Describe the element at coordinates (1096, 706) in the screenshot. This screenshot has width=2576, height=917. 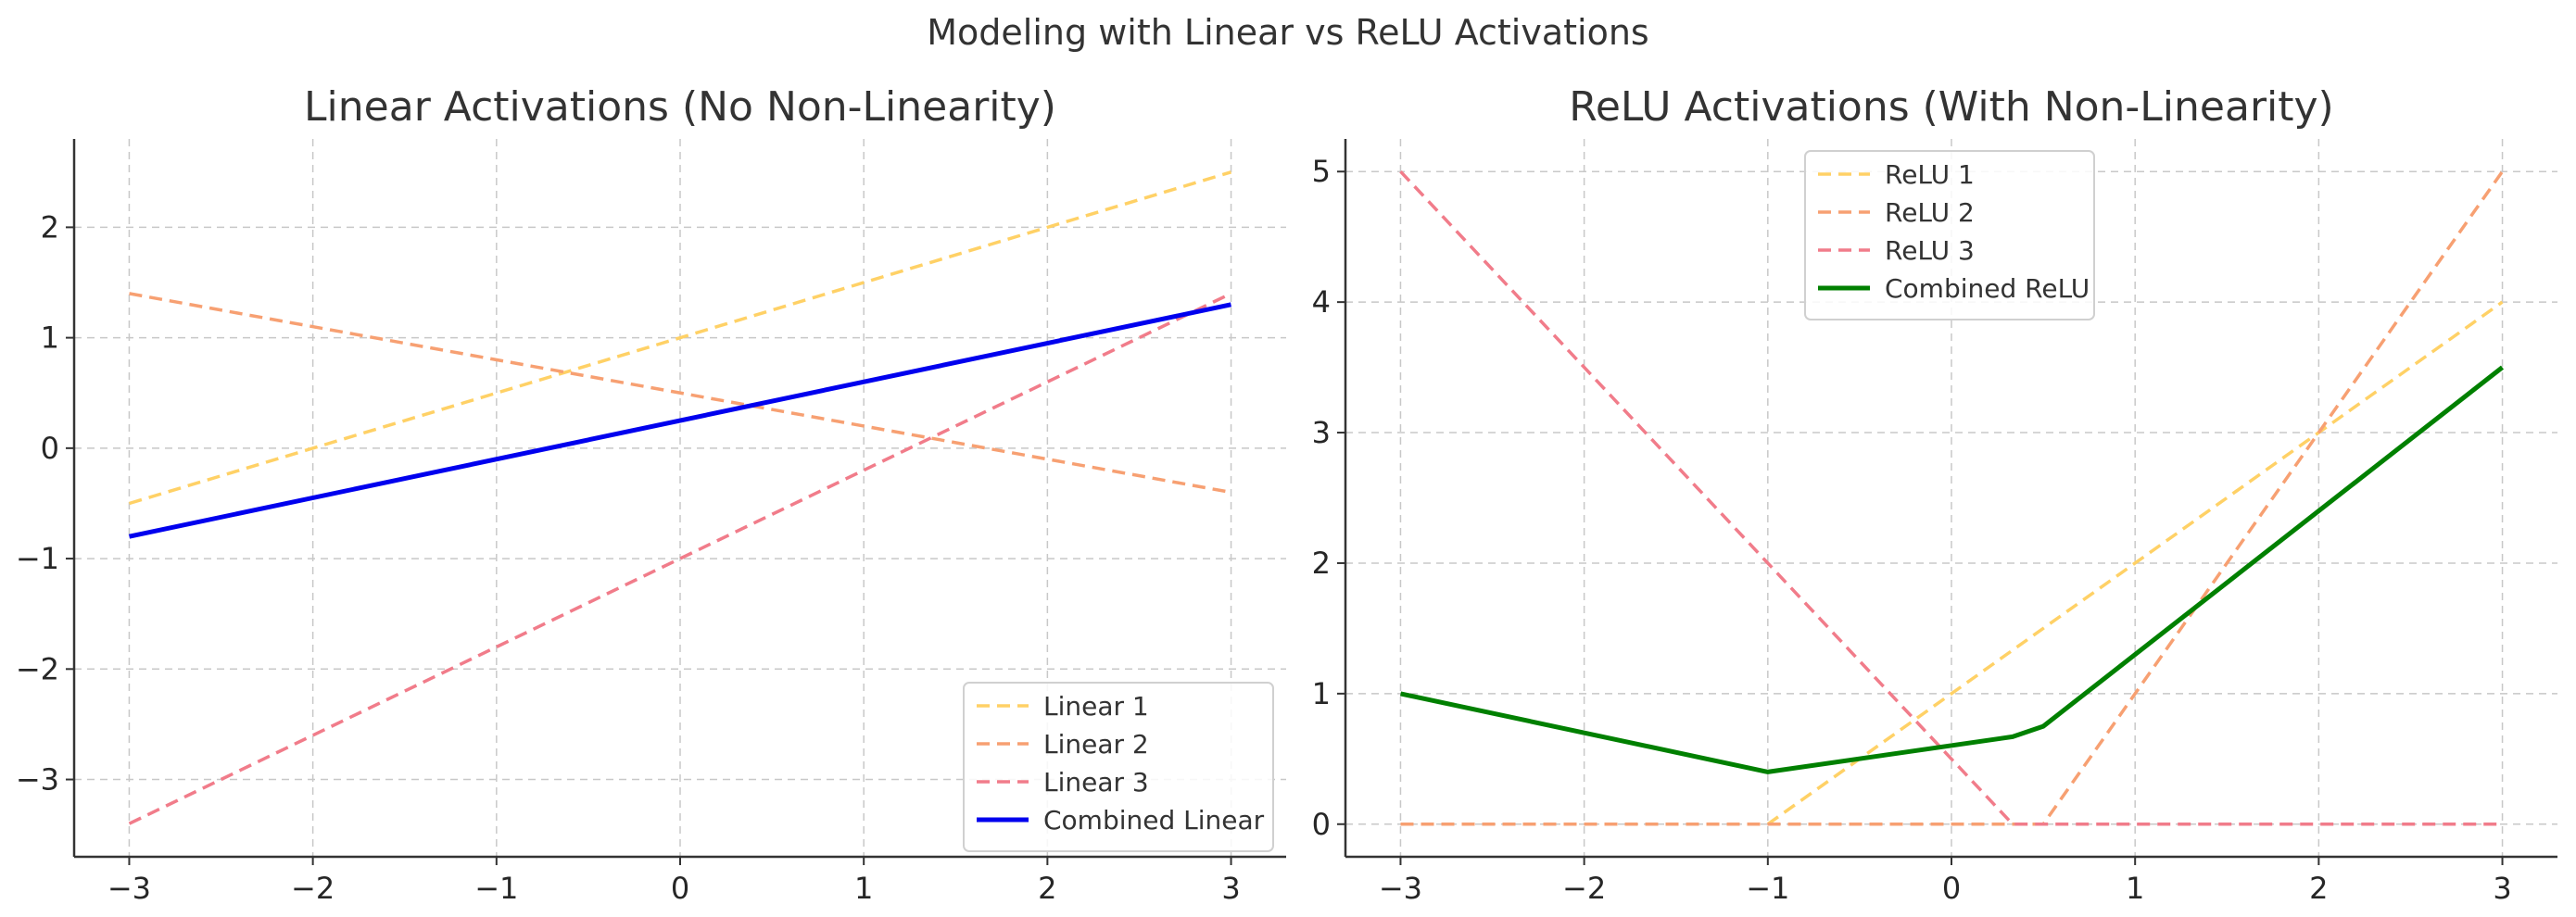
I see `legend-label-linear-1: Linear 1` at that location.